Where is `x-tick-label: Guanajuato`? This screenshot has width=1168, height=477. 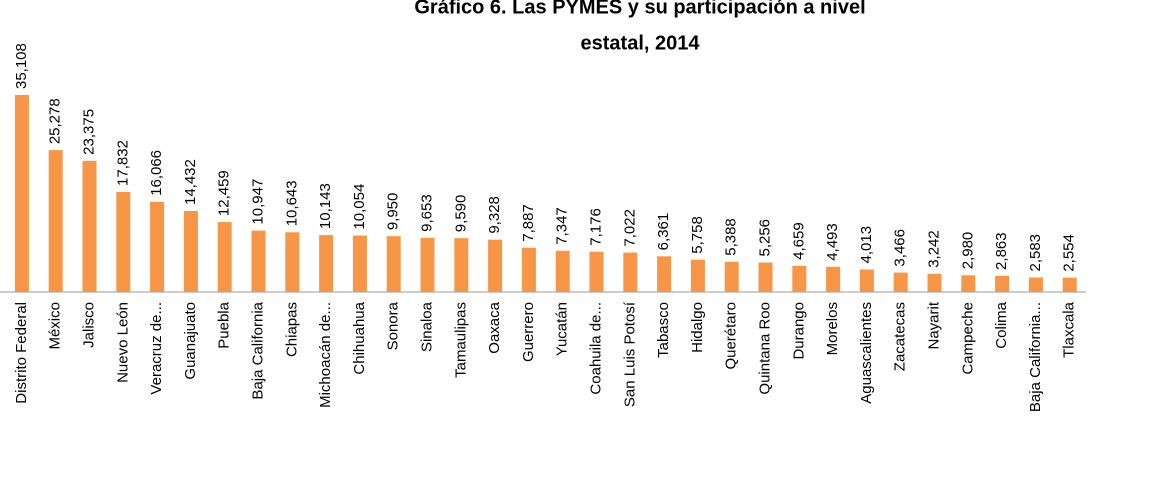
x-tick-label: Guanajuato is located at coordinates (190, 341).